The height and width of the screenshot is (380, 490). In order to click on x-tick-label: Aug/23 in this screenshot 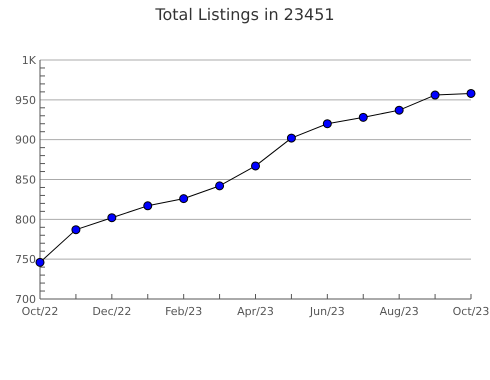, I will do `click(399, 311)`.